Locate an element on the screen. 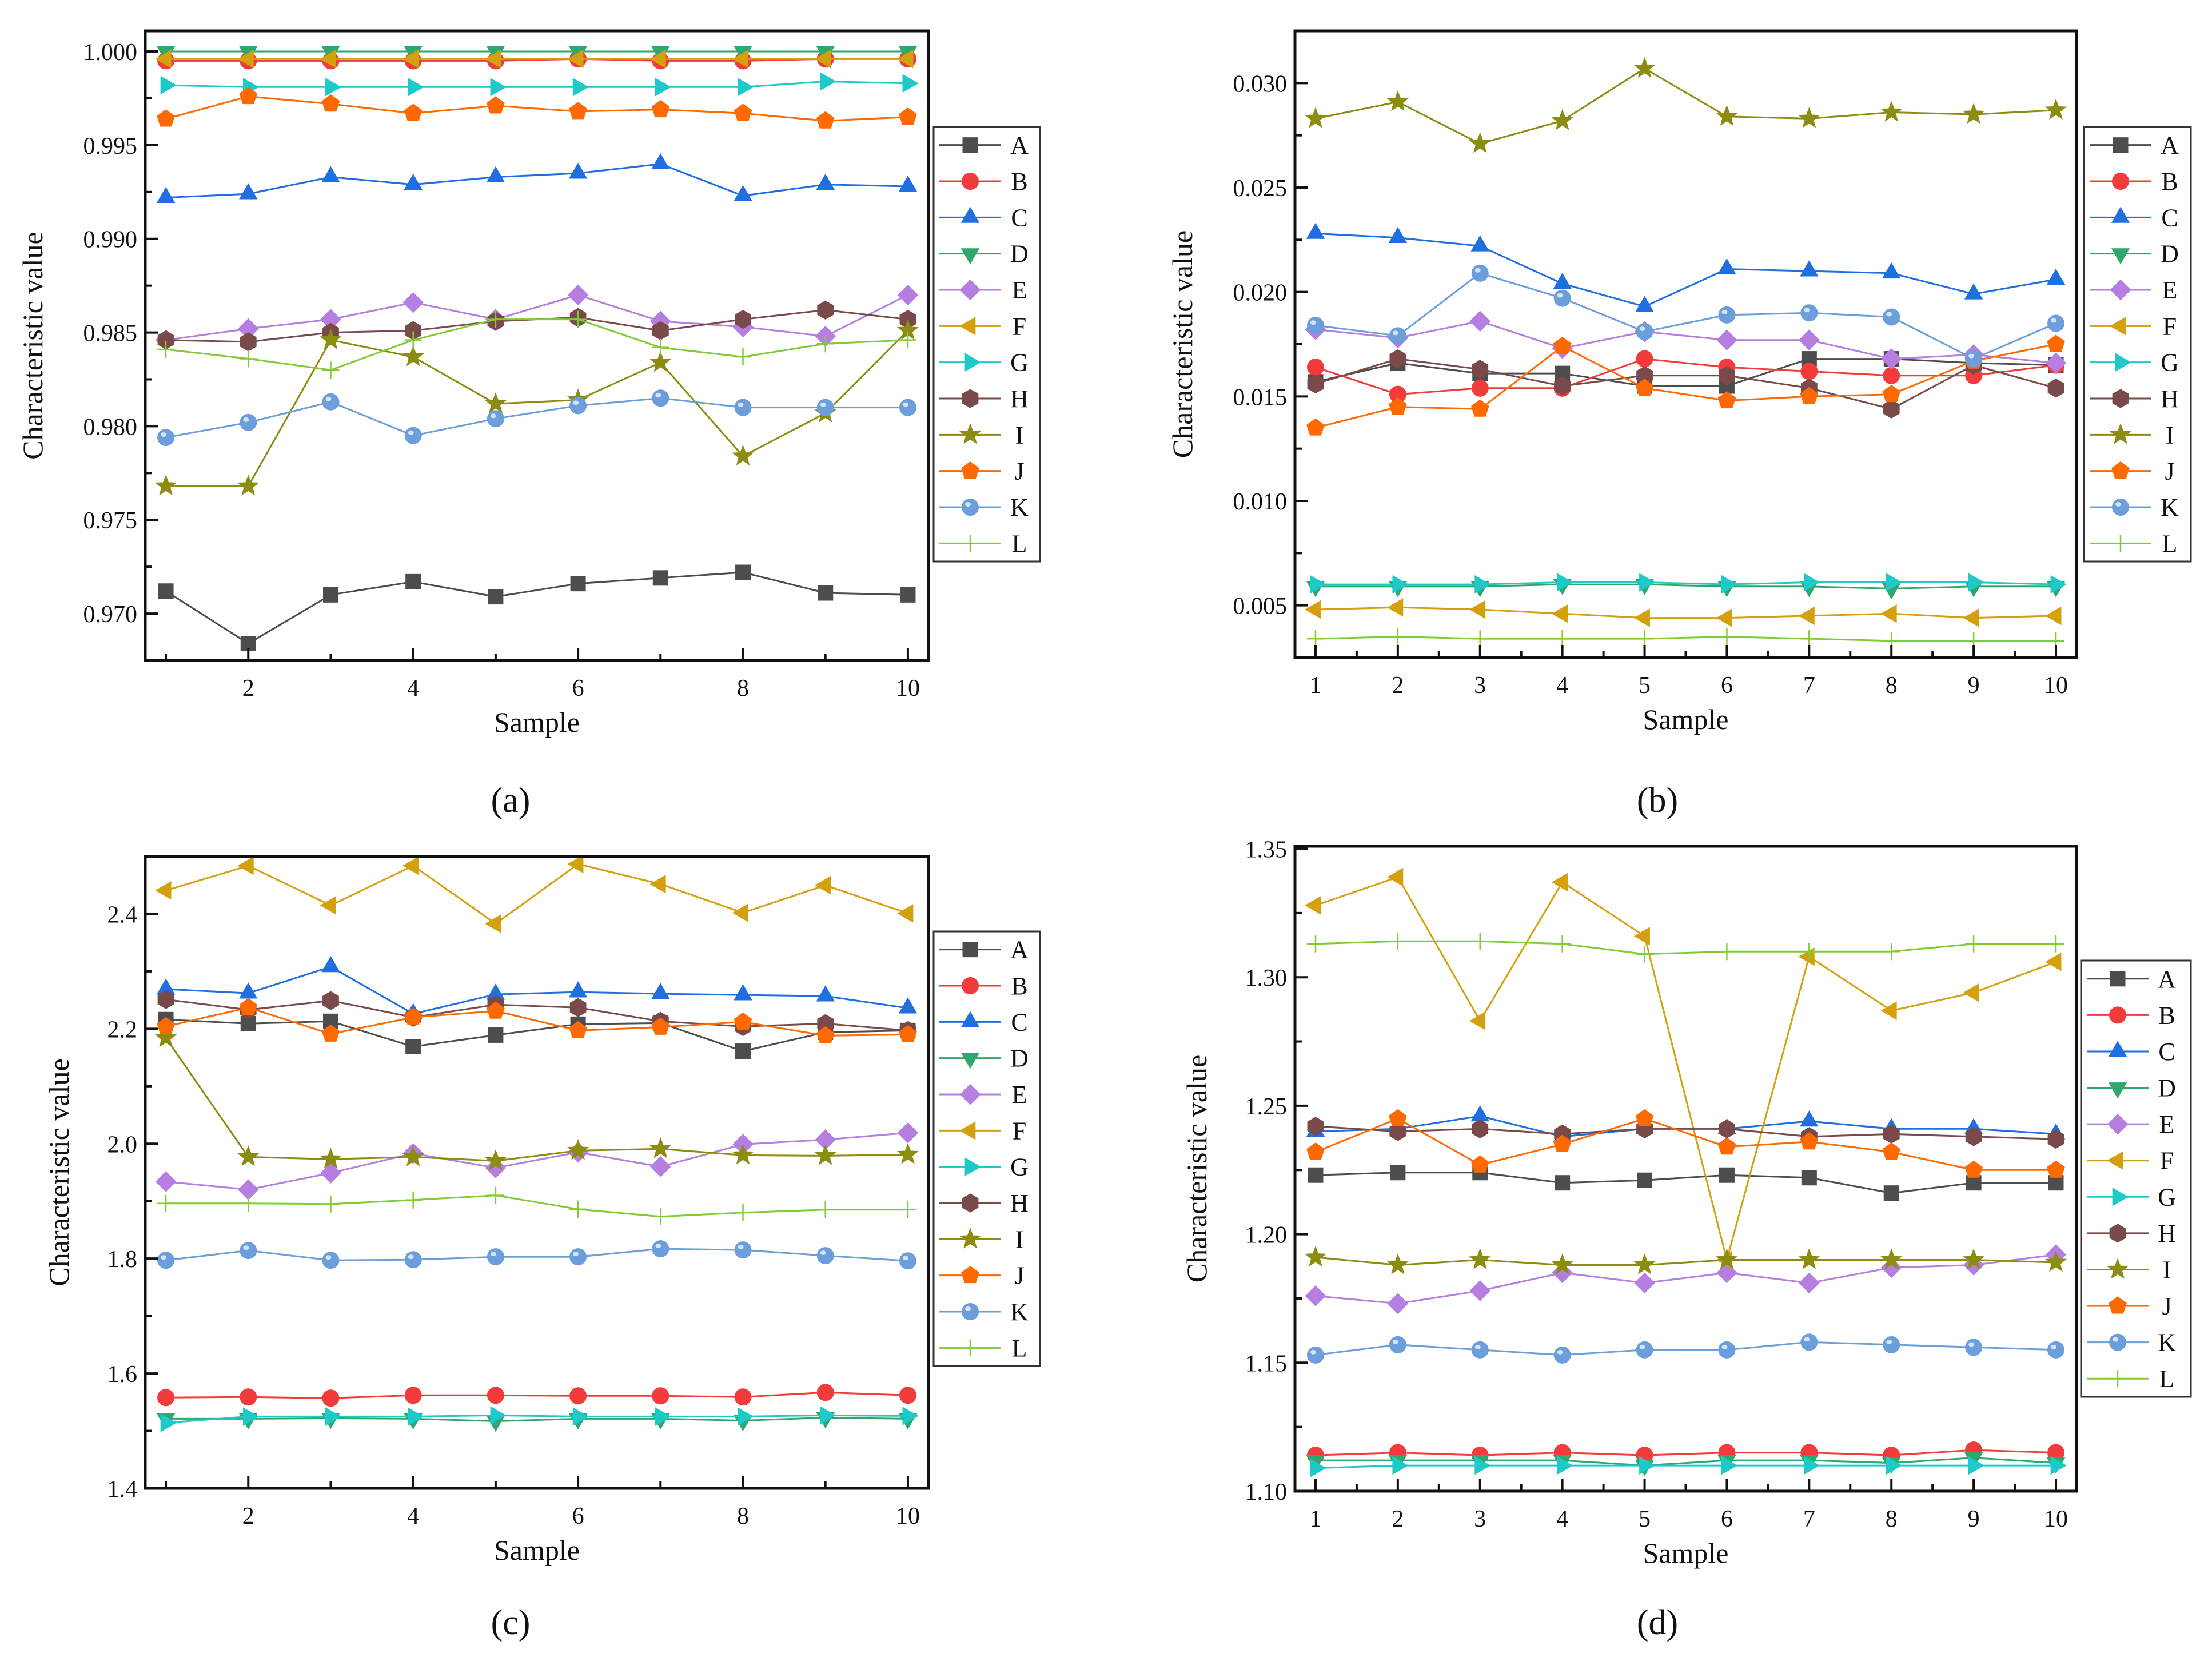  legend-label: C is located at coordinates (2166, 1052).